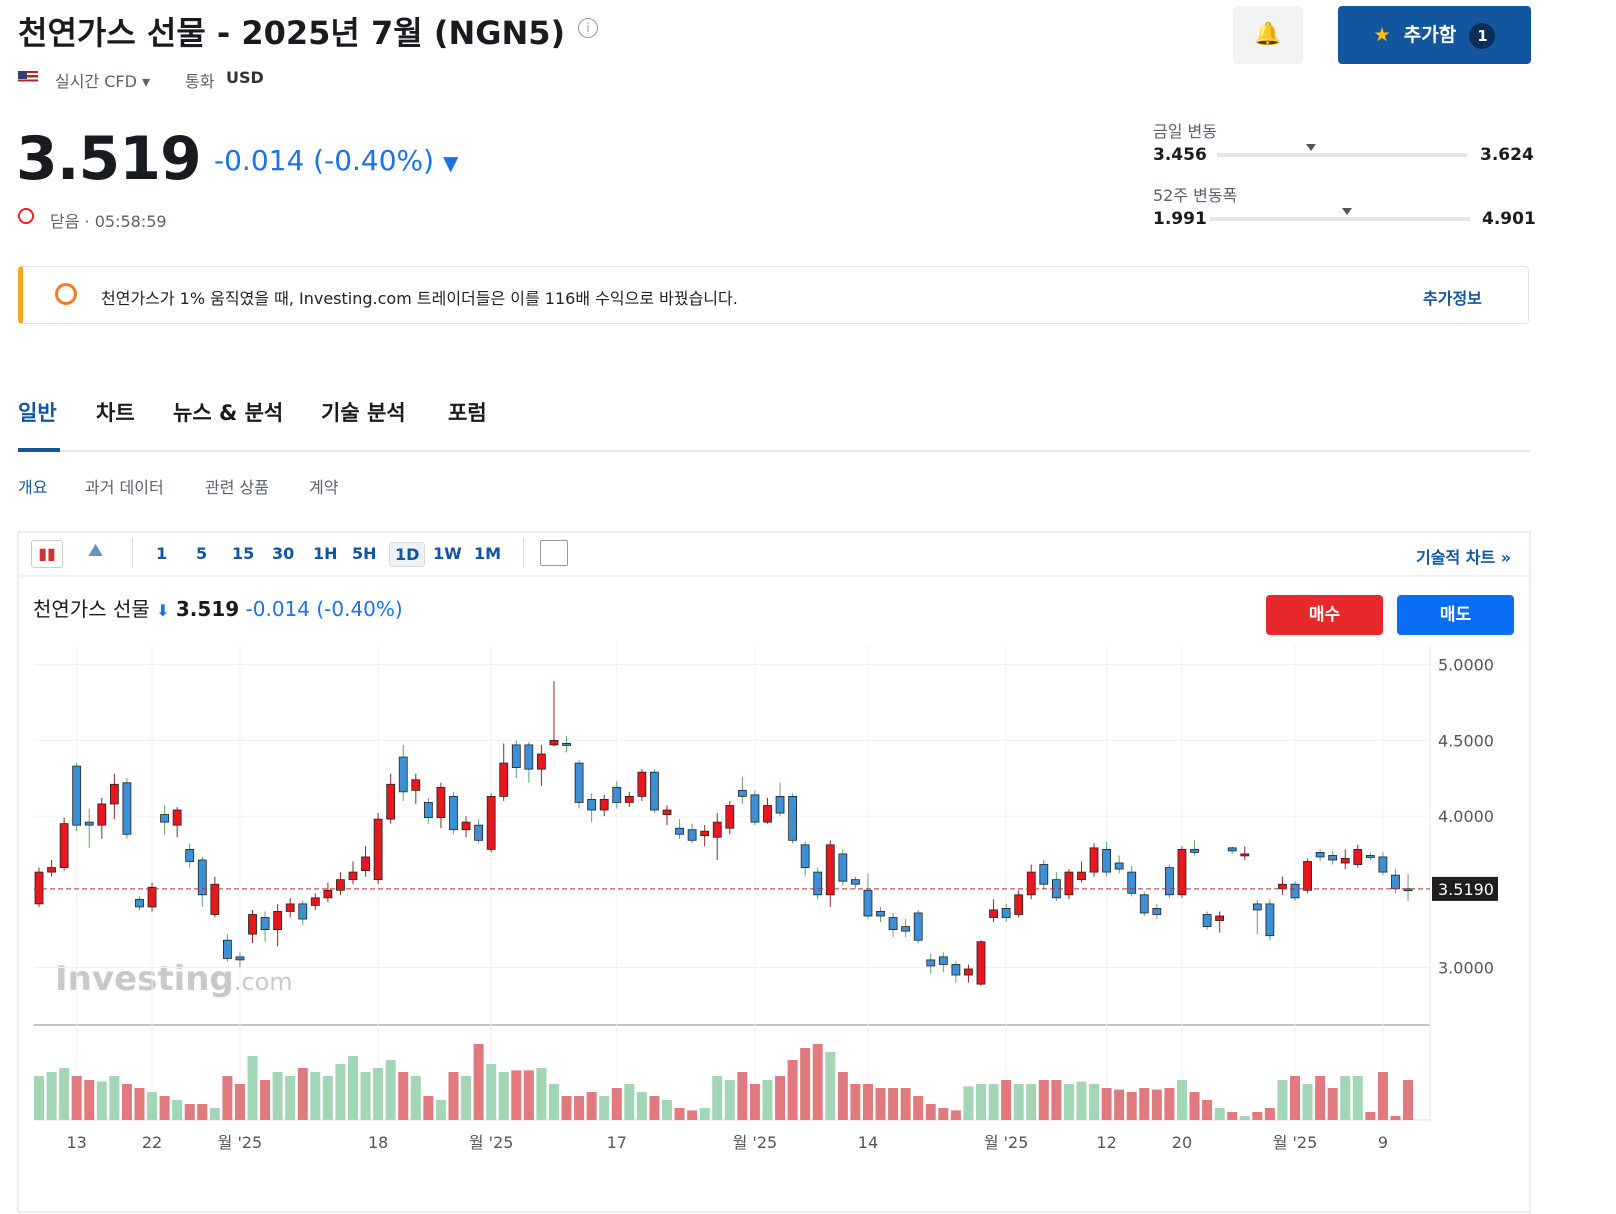 The height and width of the screenshot is (1214, 1616). I want to click on week52-range-label: 52주 변동폭, so click(1195, 195).